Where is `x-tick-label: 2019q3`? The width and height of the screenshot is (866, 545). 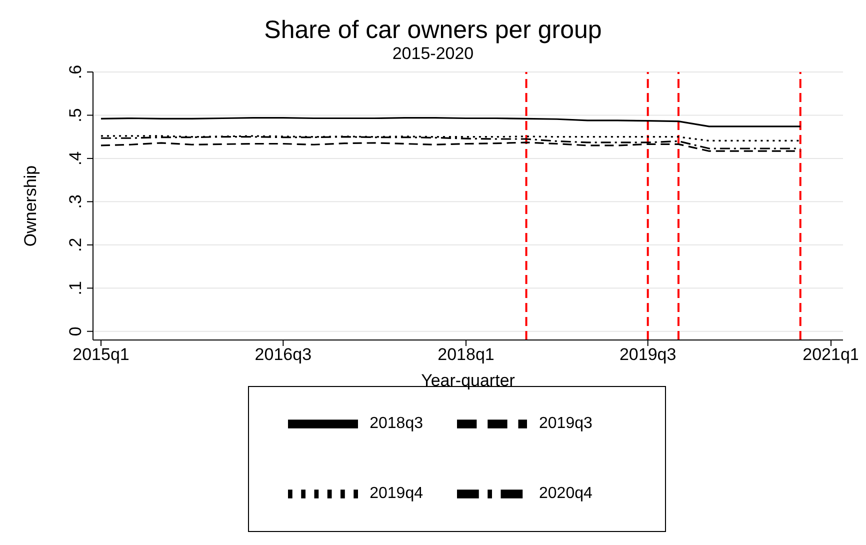
x-tick-label: 2019q3 is located at coordinates (647, 354).